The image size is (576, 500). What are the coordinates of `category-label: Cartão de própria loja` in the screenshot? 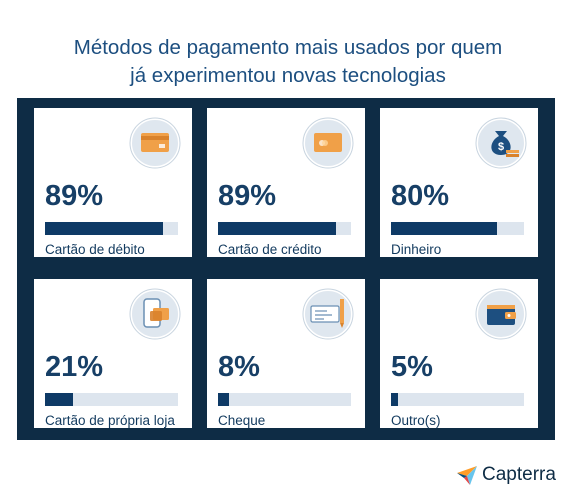 It's located at (110, 420).